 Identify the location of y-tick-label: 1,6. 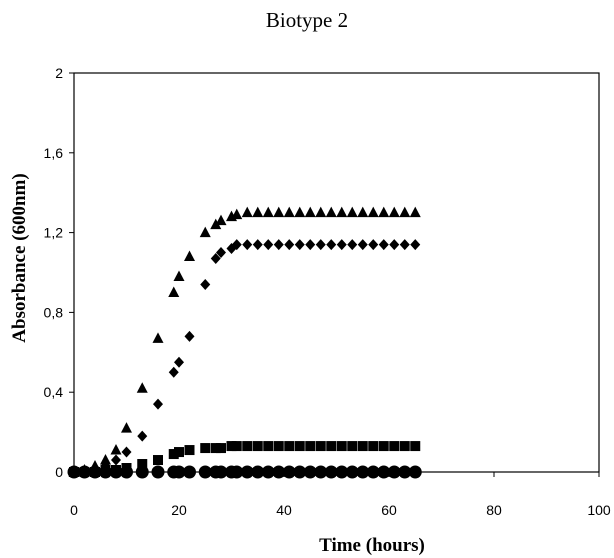
(54, 153).